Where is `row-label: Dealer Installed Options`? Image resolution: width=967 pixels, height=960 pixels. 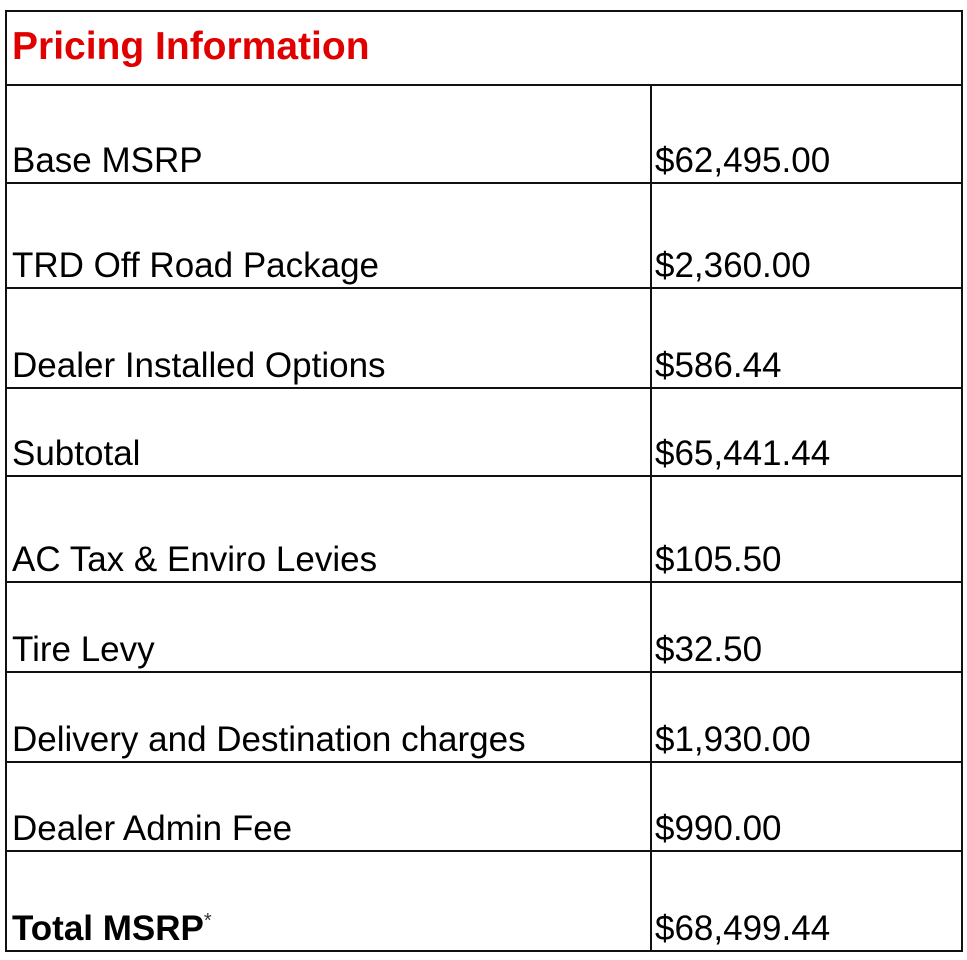 row-label: Dealer Installed Options is located at coordinates (328, 338).